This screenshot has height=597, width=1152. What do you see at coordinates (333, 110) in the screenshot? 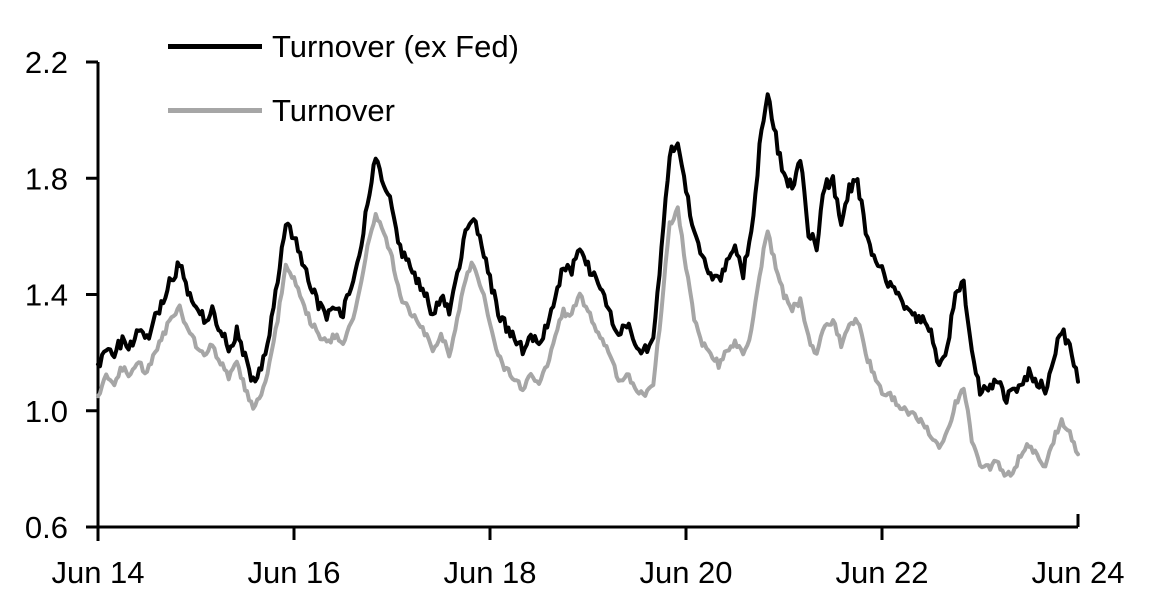
I see `legend-label-turnover: Turnover` at bounding box center [333, 110].